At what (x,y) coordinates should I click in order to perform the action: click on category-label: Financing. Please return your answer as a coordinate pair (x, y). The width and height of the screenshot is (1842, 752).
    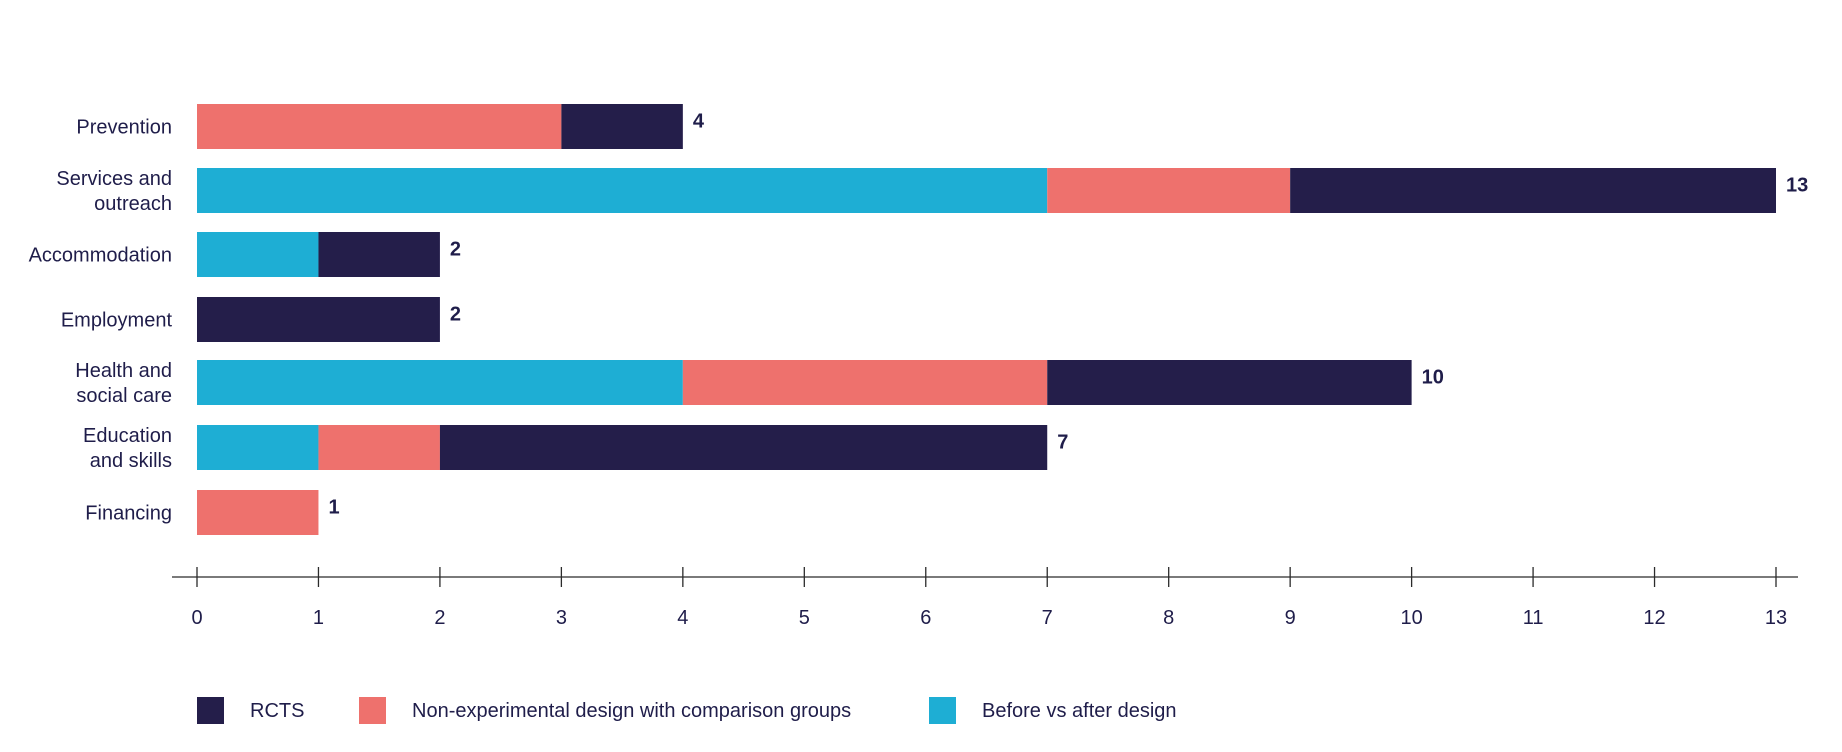
    Looking at the image, I should click on (128, 514).